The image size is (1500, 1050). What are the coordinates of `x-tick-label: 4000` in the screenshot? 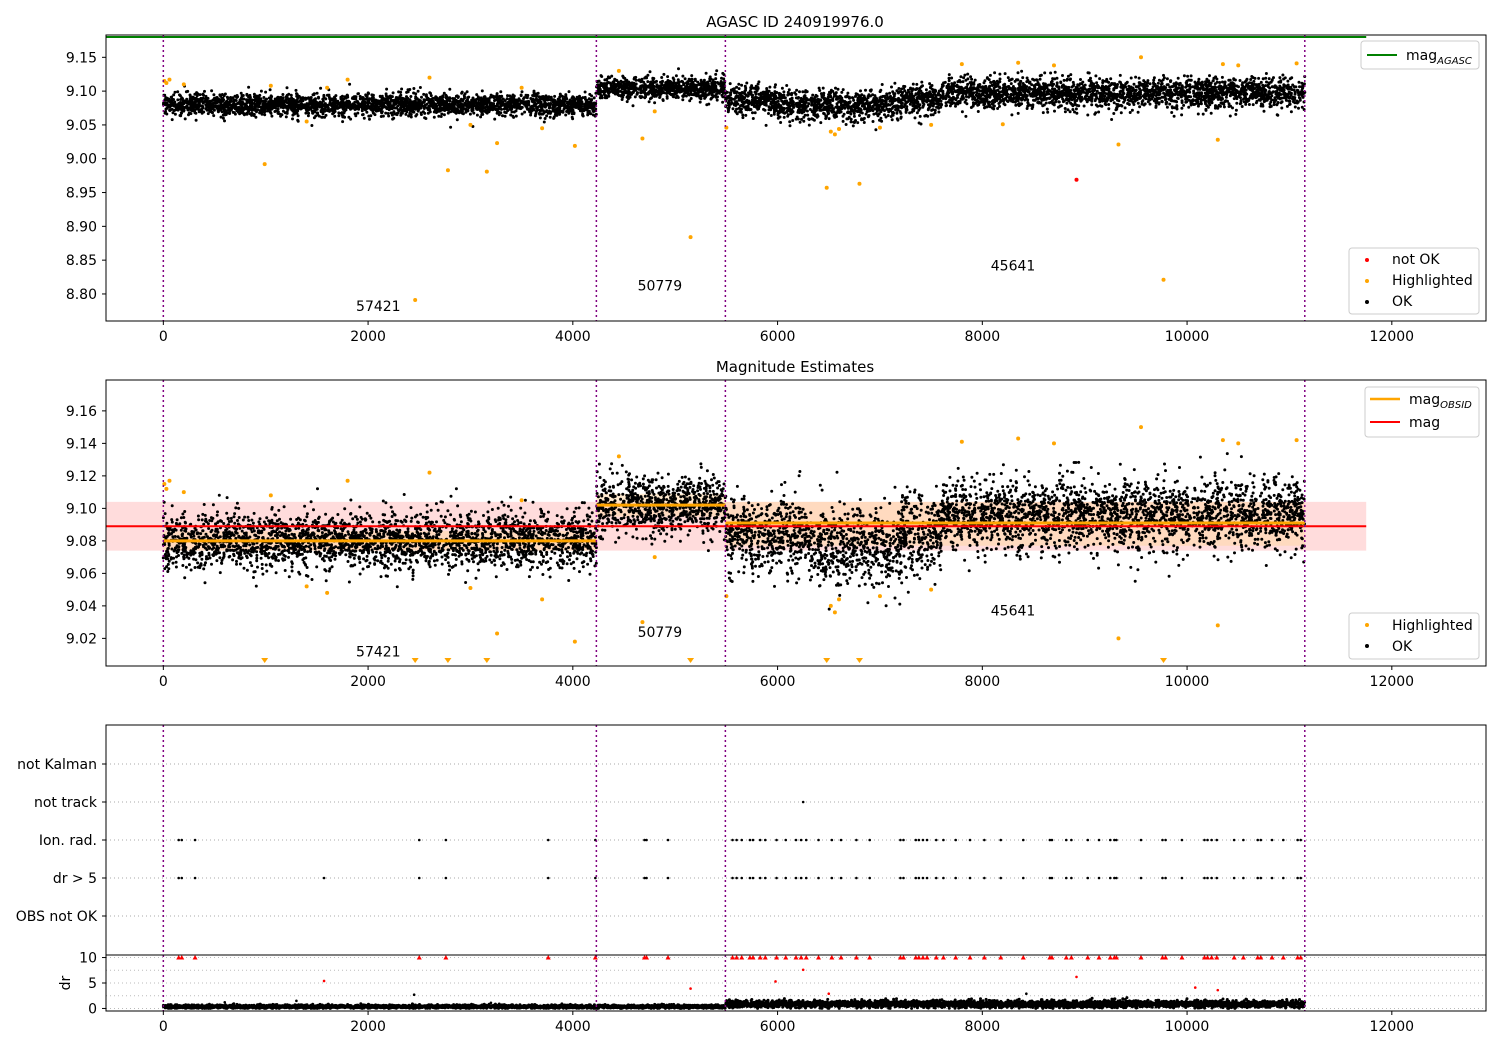 It's located at (573, 682).